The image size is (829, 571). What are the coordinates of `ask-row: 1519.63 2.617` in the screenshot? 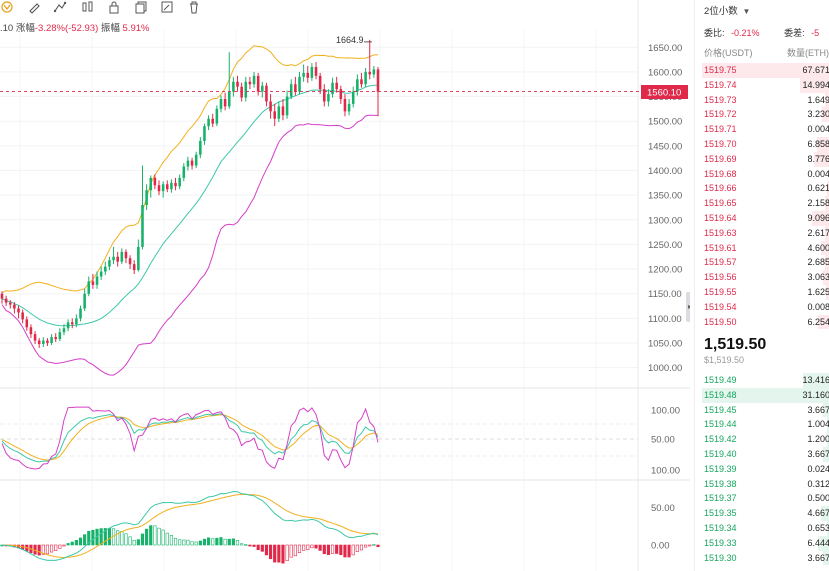 It's located at (762, 233).